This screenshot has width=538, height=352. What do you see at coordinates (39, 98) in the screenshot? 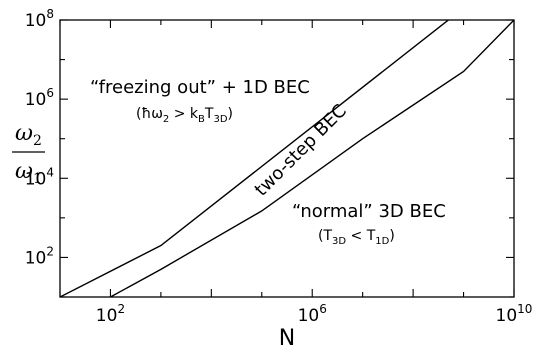
I see `y-tick-label: 10⁶` at bounding box center [39, 98].